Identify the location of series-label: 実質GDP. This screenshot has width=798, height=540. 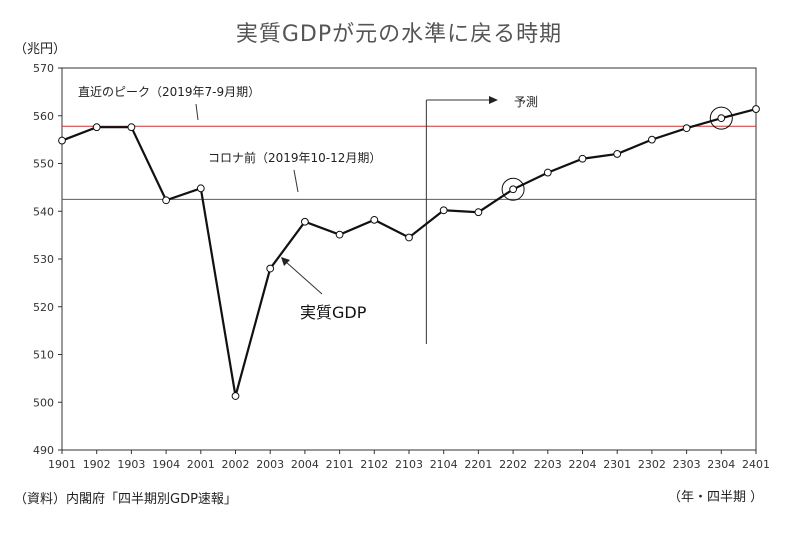
(333, 312).